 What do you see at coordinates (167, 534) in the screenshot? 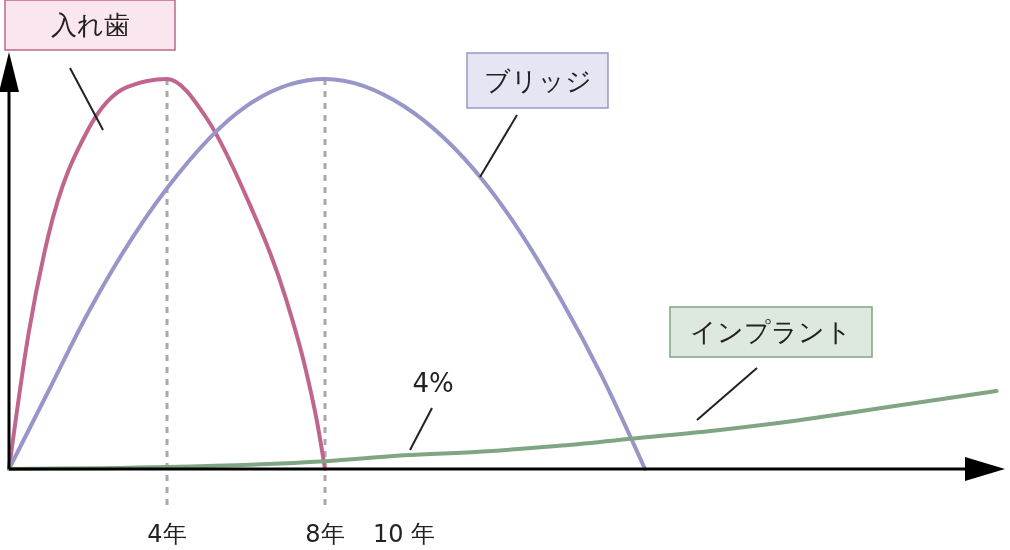
I see `x-tick-label: 4年` at bounding box center [167, 534].